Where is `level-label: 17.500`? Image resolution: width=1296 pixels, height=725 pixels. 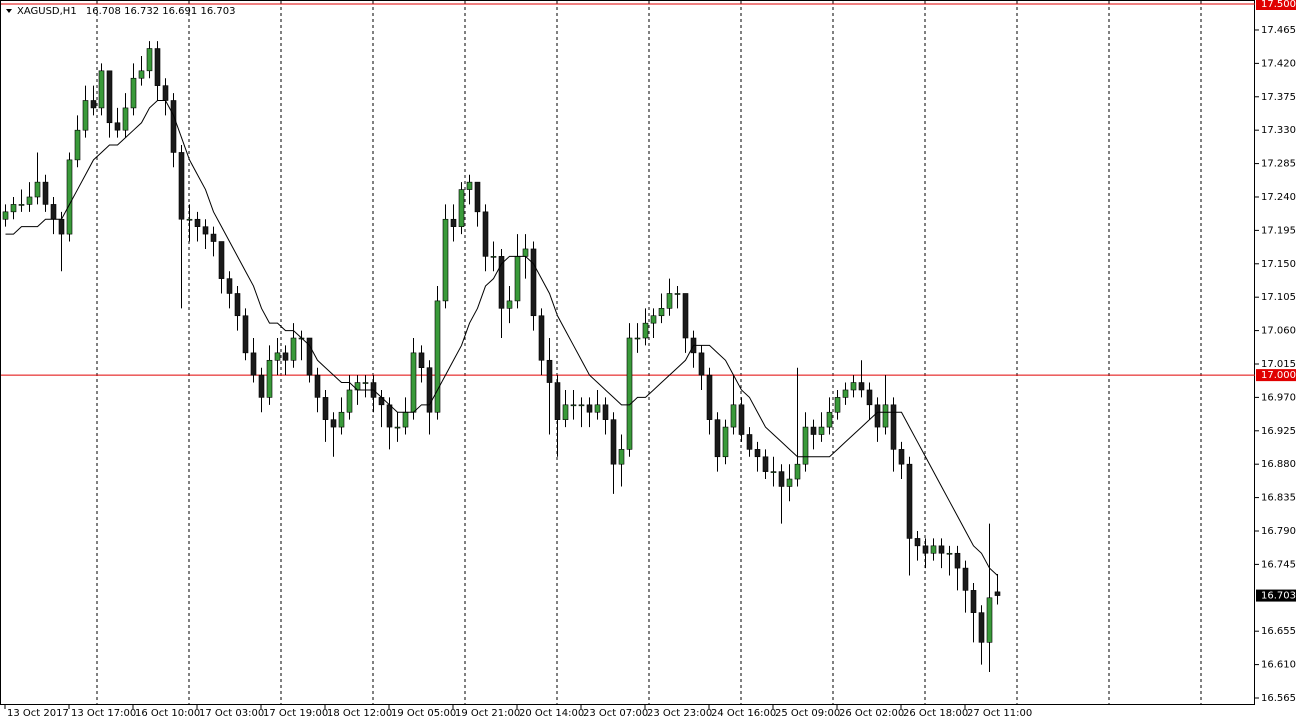
level-label: 17.500 is located at coordinates (1278, 5).